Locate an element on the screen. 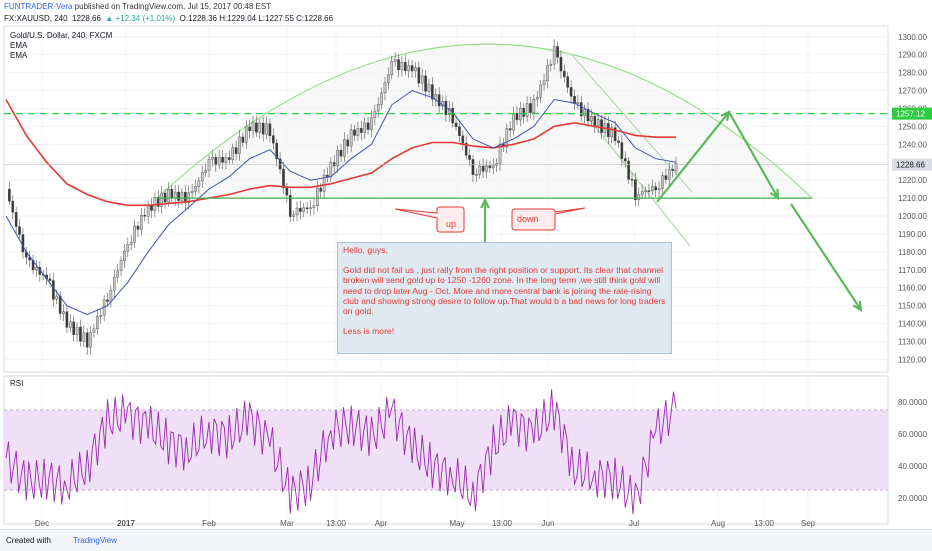 The image size is (932, 551). drop-arrow-2-head is located at coordinates (857, 306).